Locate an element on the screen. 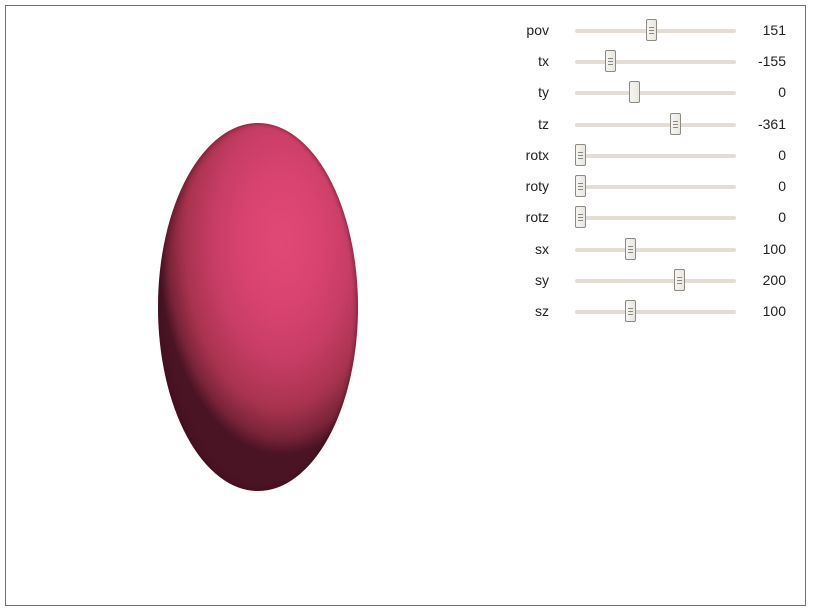 This screenshot has height=615, width=816. sz-slider is located at coordinates (655, 311).